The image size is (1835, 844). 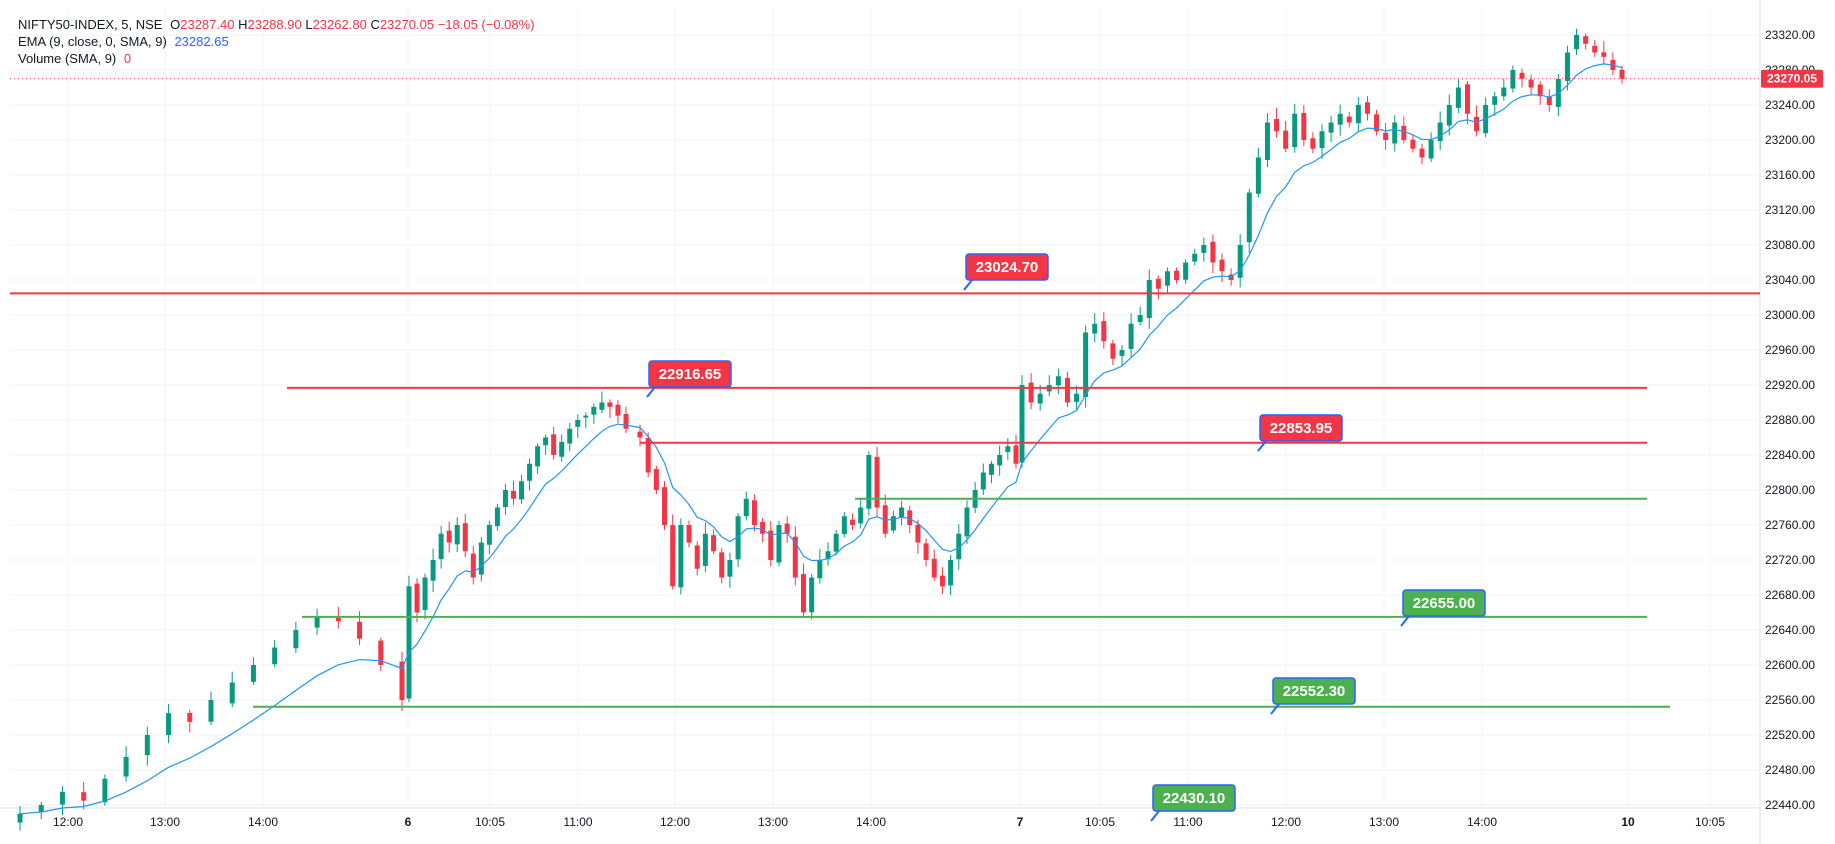 I want to click on level-tag-label: 22430.10, so click(x=1194, y=798).